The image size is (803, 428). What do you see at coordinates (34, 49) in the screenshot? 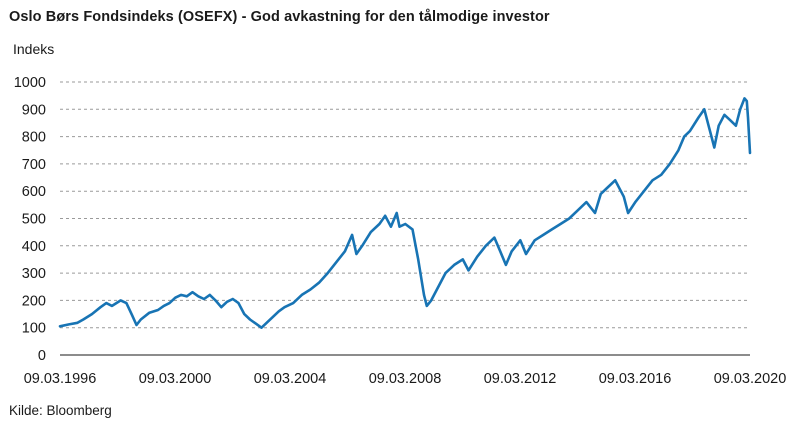
I see `y-axis-label: Indeks` at bounding box center [34, 49].